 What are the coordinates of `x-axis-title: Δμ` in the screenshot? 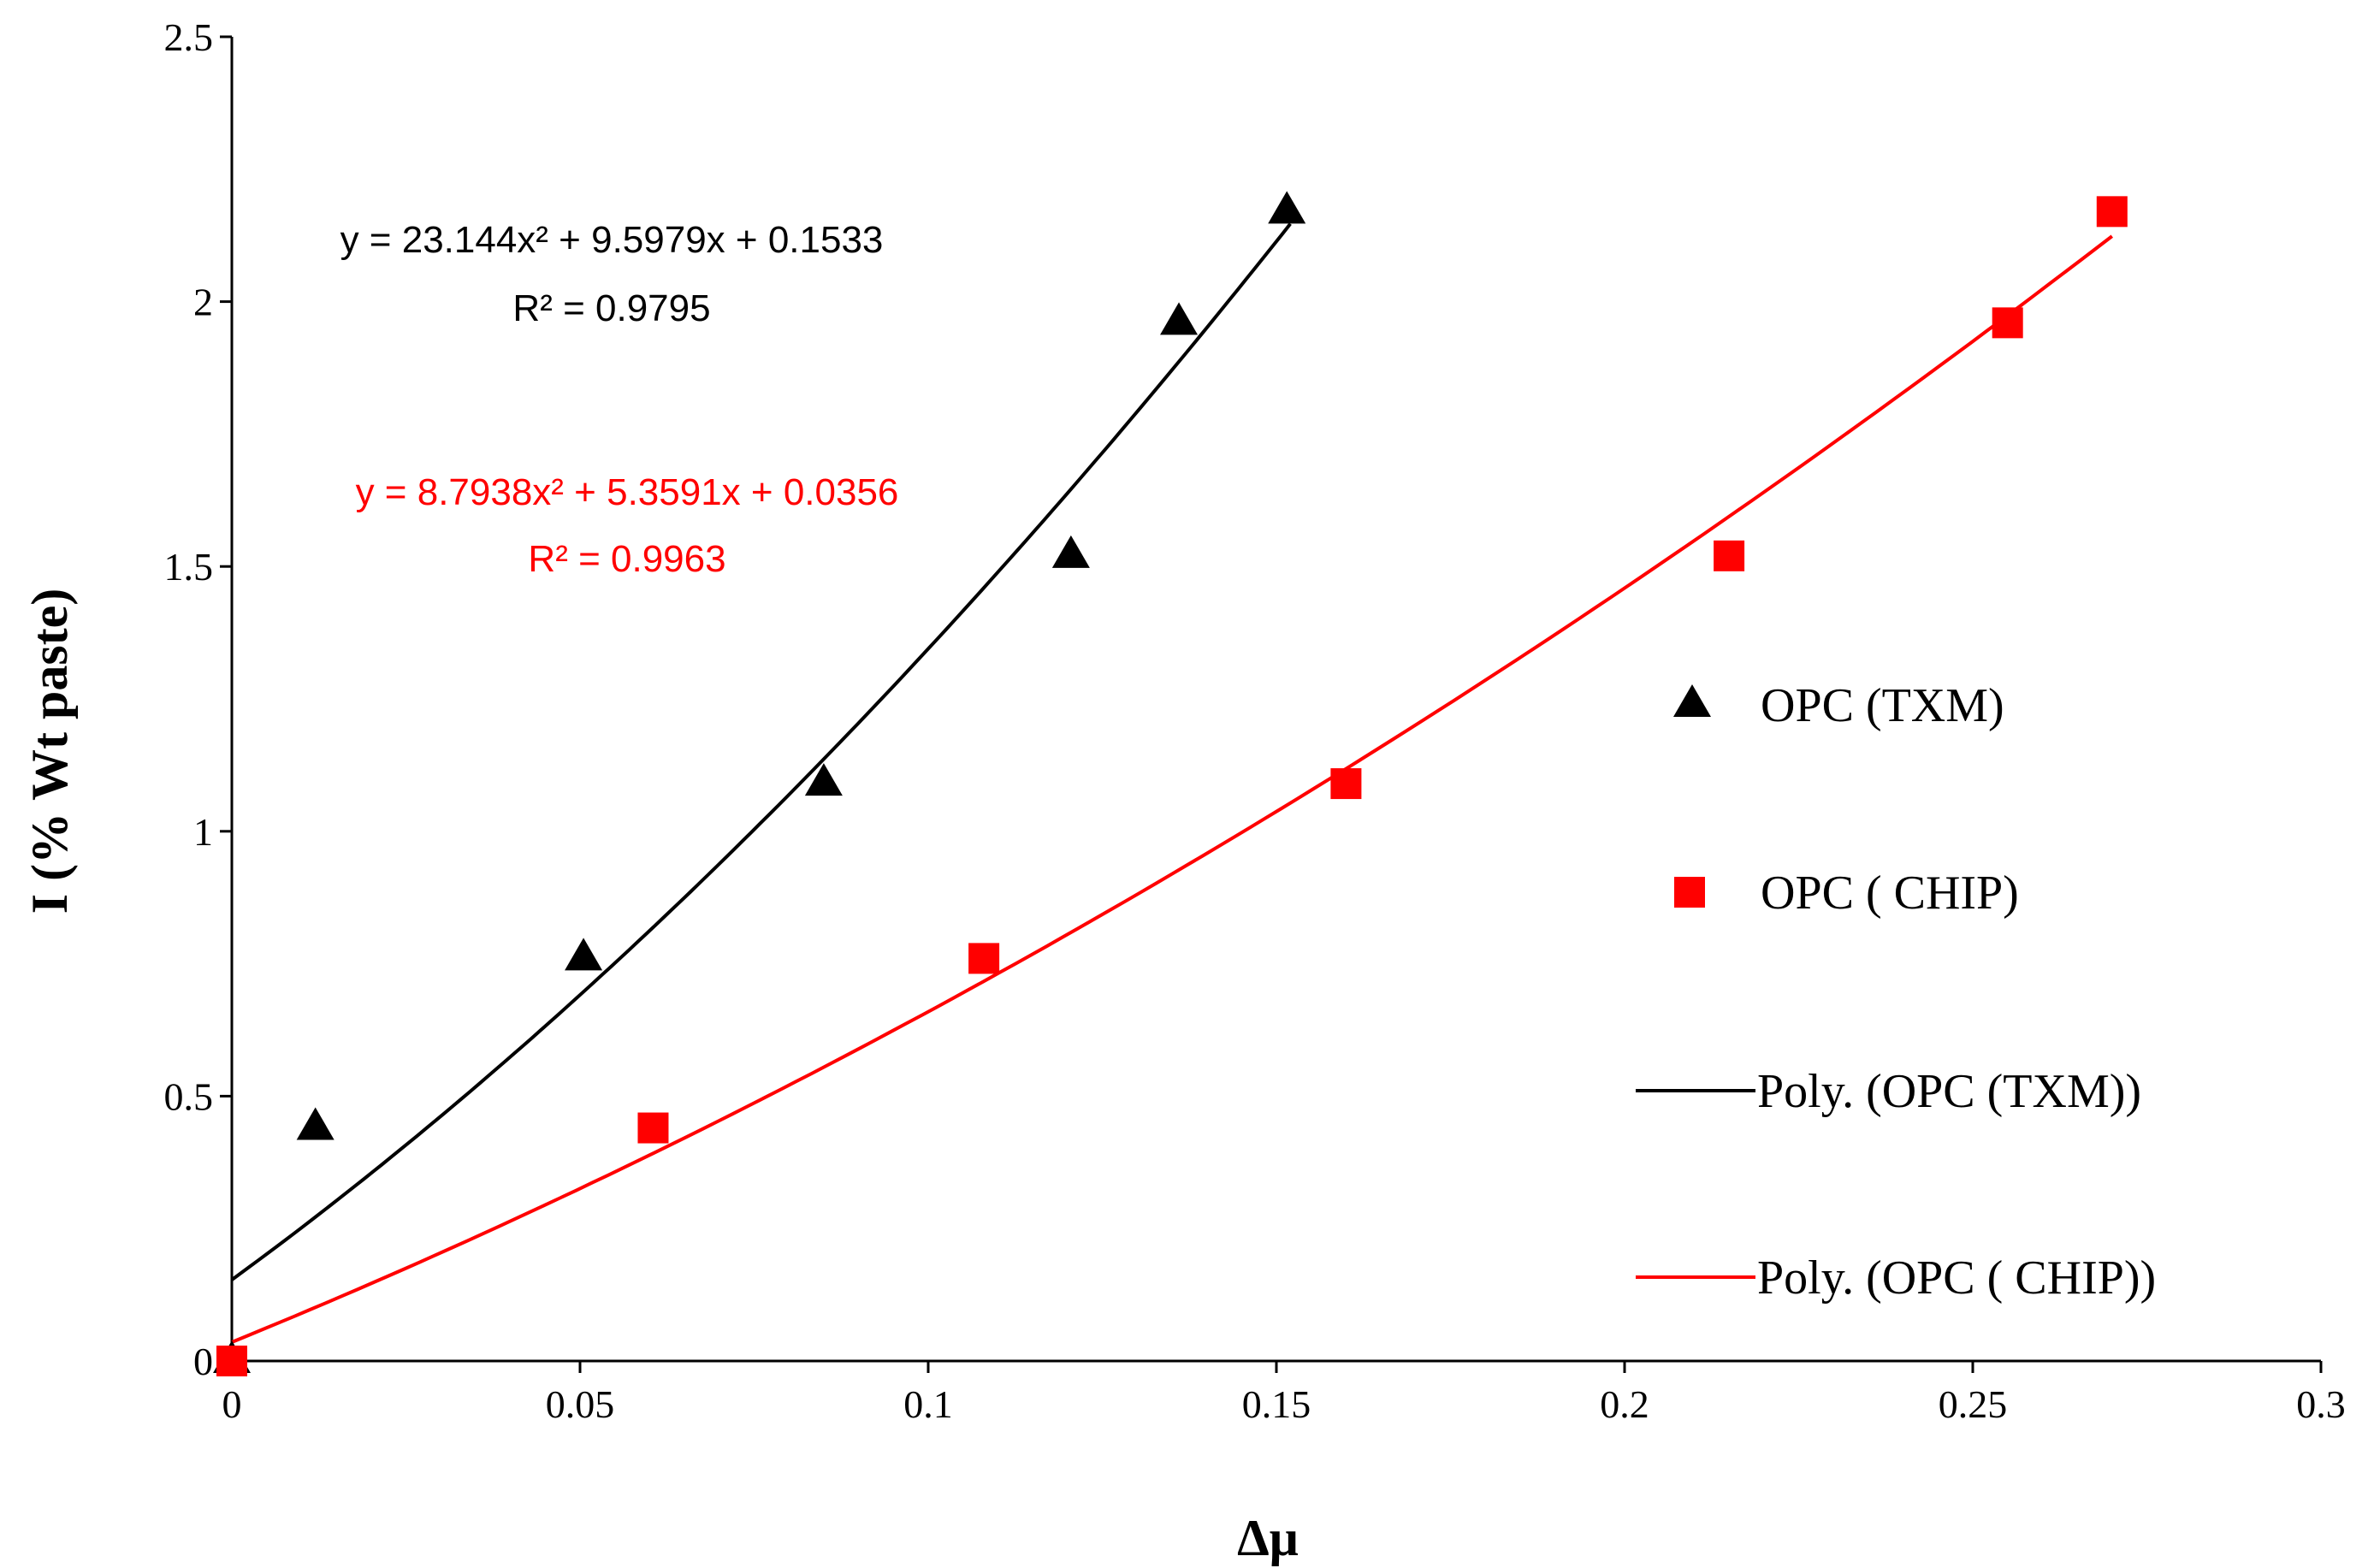 It's located at (1268, 1538).